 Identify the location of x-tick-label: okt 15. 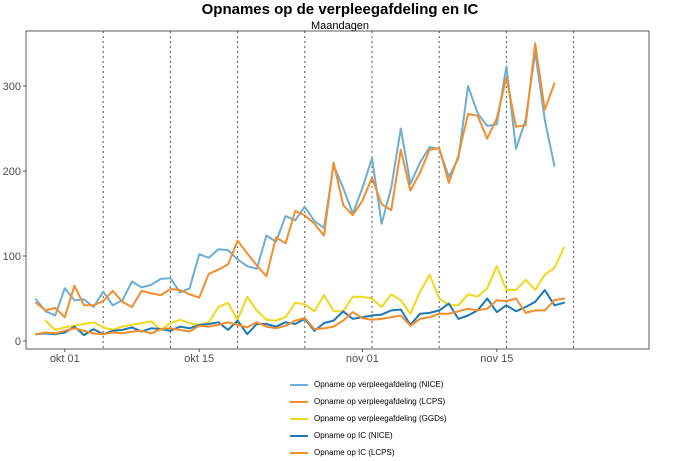
(199, 359).